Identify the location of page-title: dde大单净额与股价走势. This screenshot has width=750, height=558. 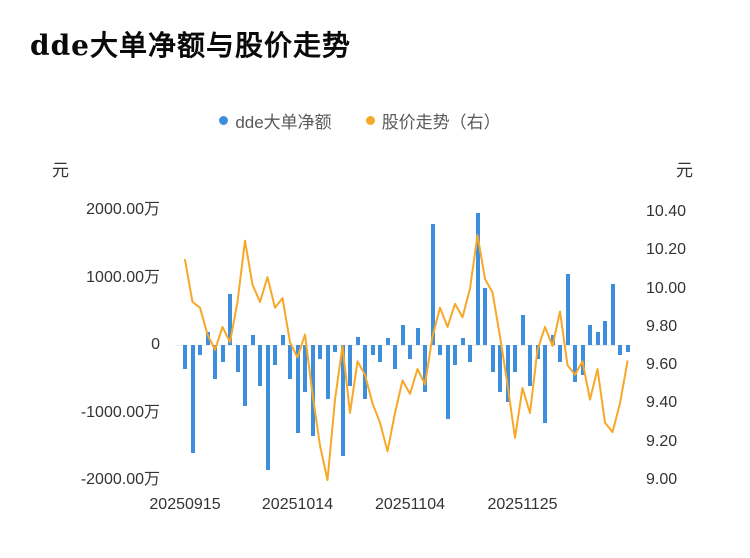
(190, 45).